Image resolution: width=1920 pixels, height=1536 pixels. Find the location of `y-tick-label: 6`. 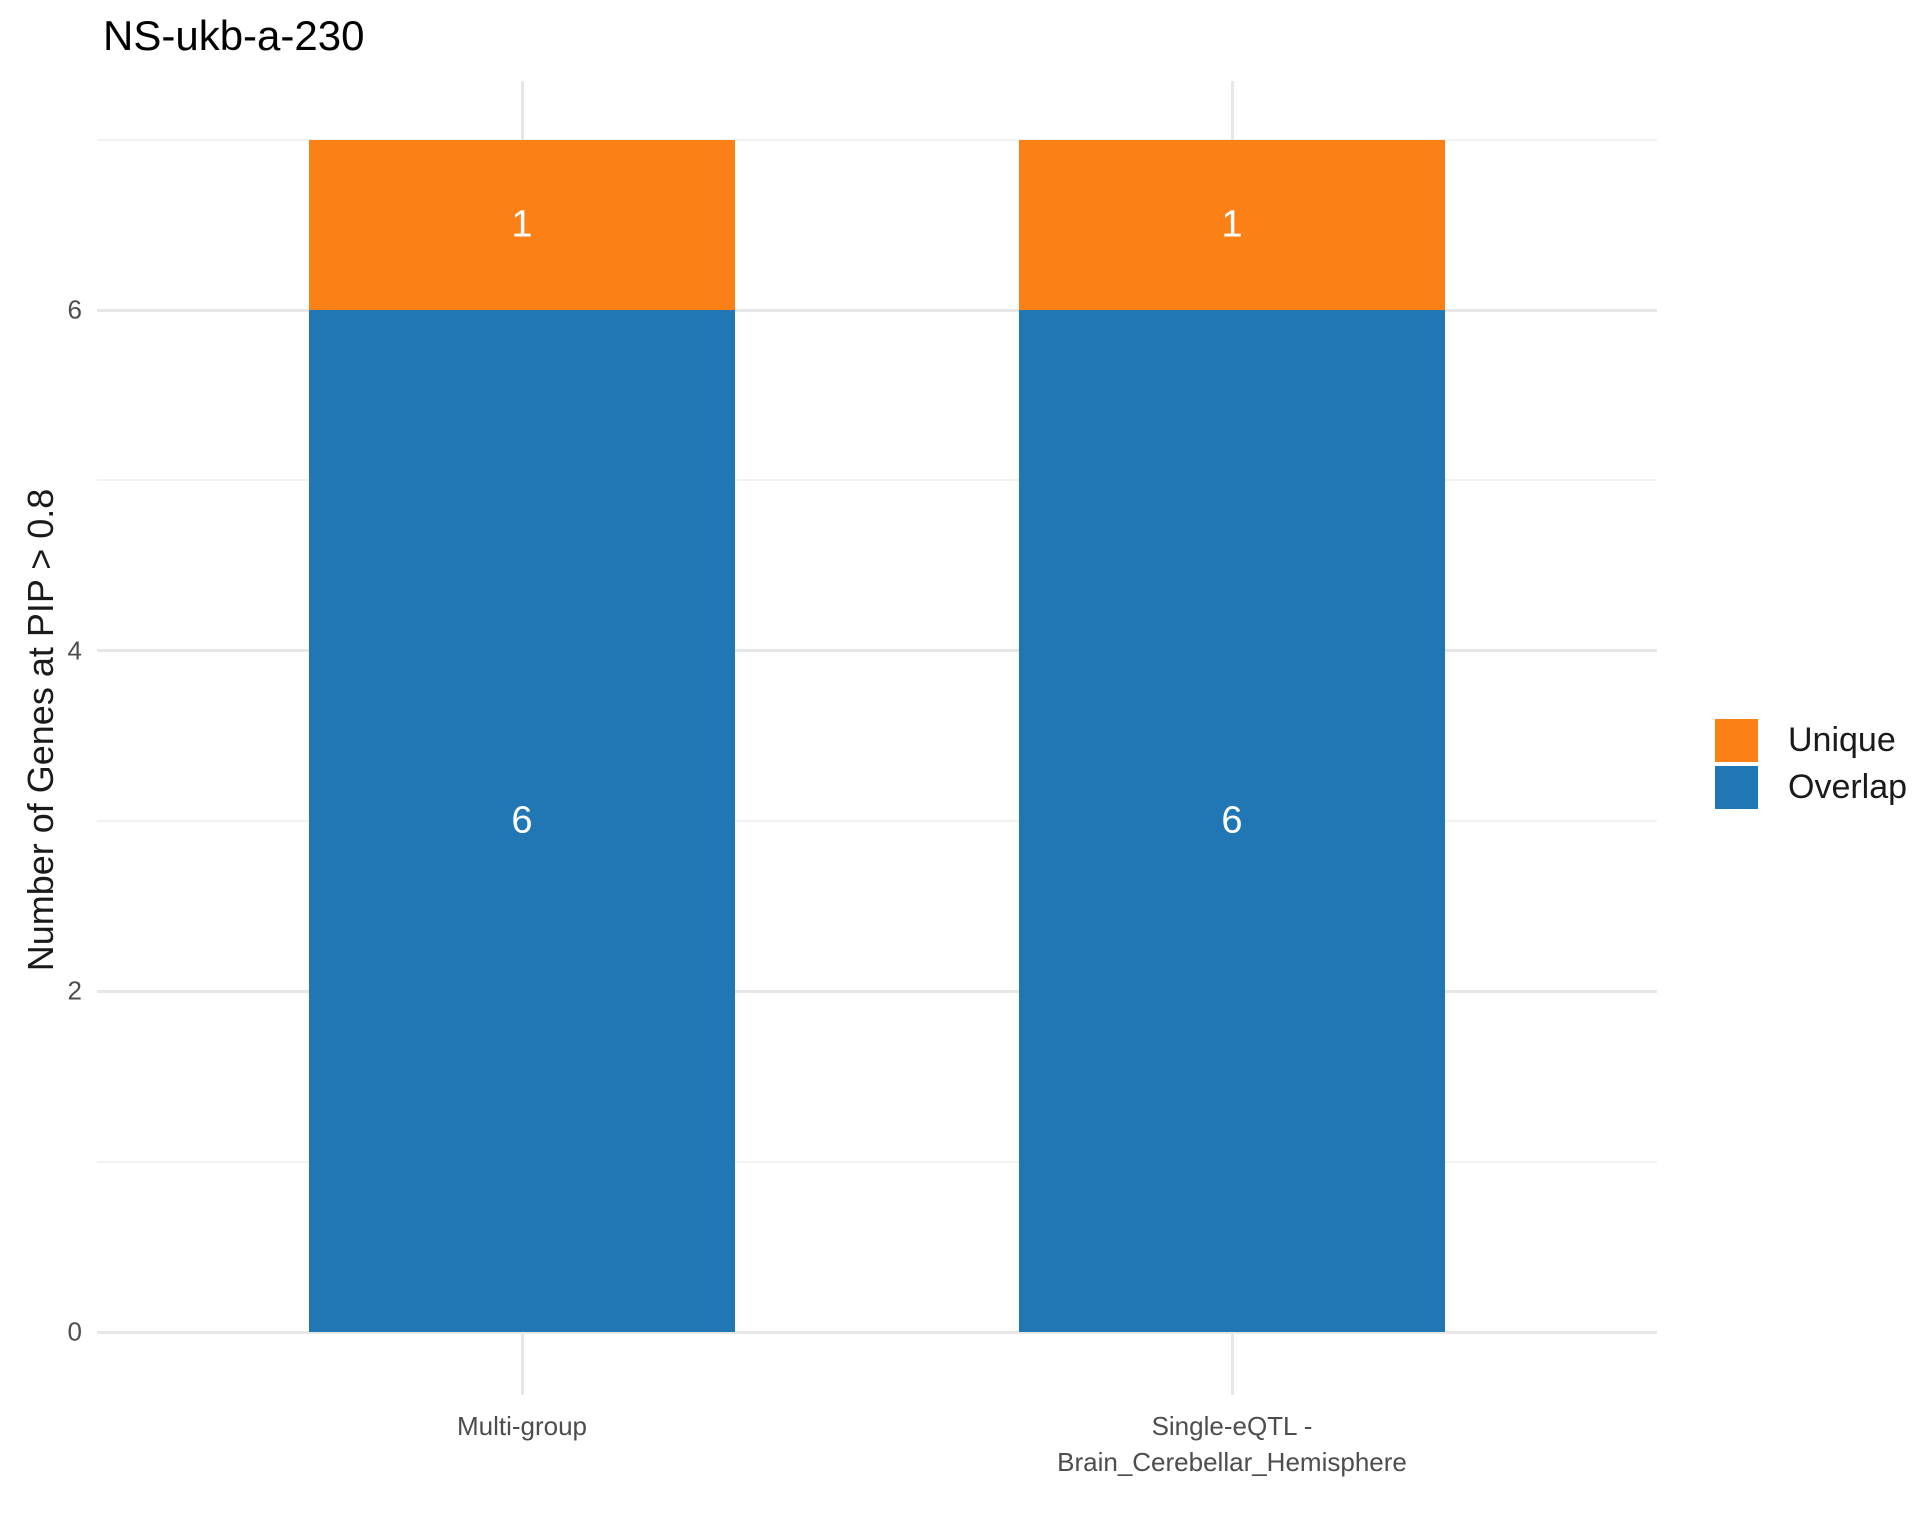

y-tick-label: 6 is located at coordinates (74, 309).